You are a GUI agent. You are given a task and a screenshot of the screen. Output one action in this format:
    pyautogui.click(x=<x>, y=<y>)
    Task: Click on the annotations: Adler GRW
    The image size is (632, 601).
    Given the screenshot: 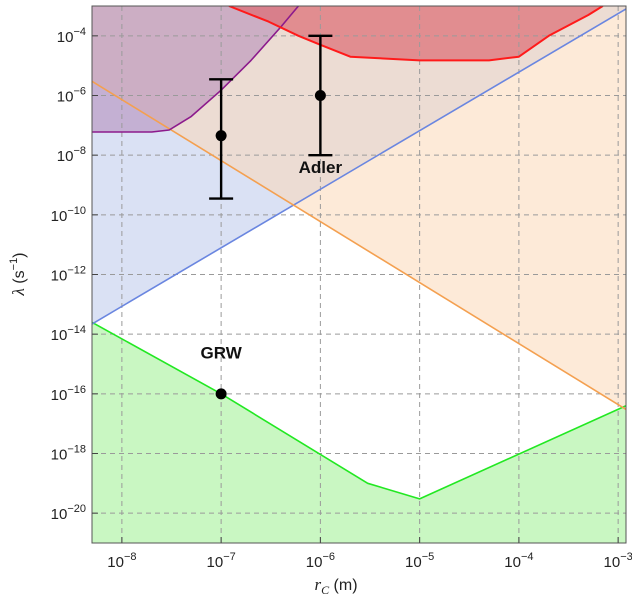 What is the action you would take?
    pyautogui.click(x=272, y=260)
    